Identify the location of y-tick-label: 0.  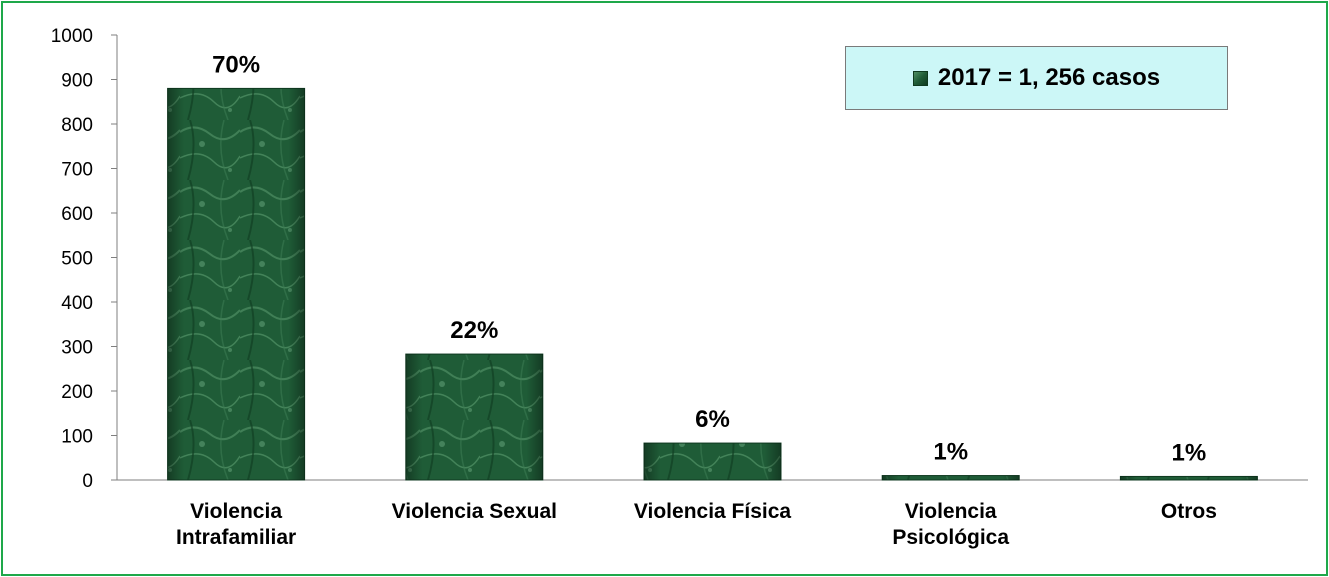
(87, 481).